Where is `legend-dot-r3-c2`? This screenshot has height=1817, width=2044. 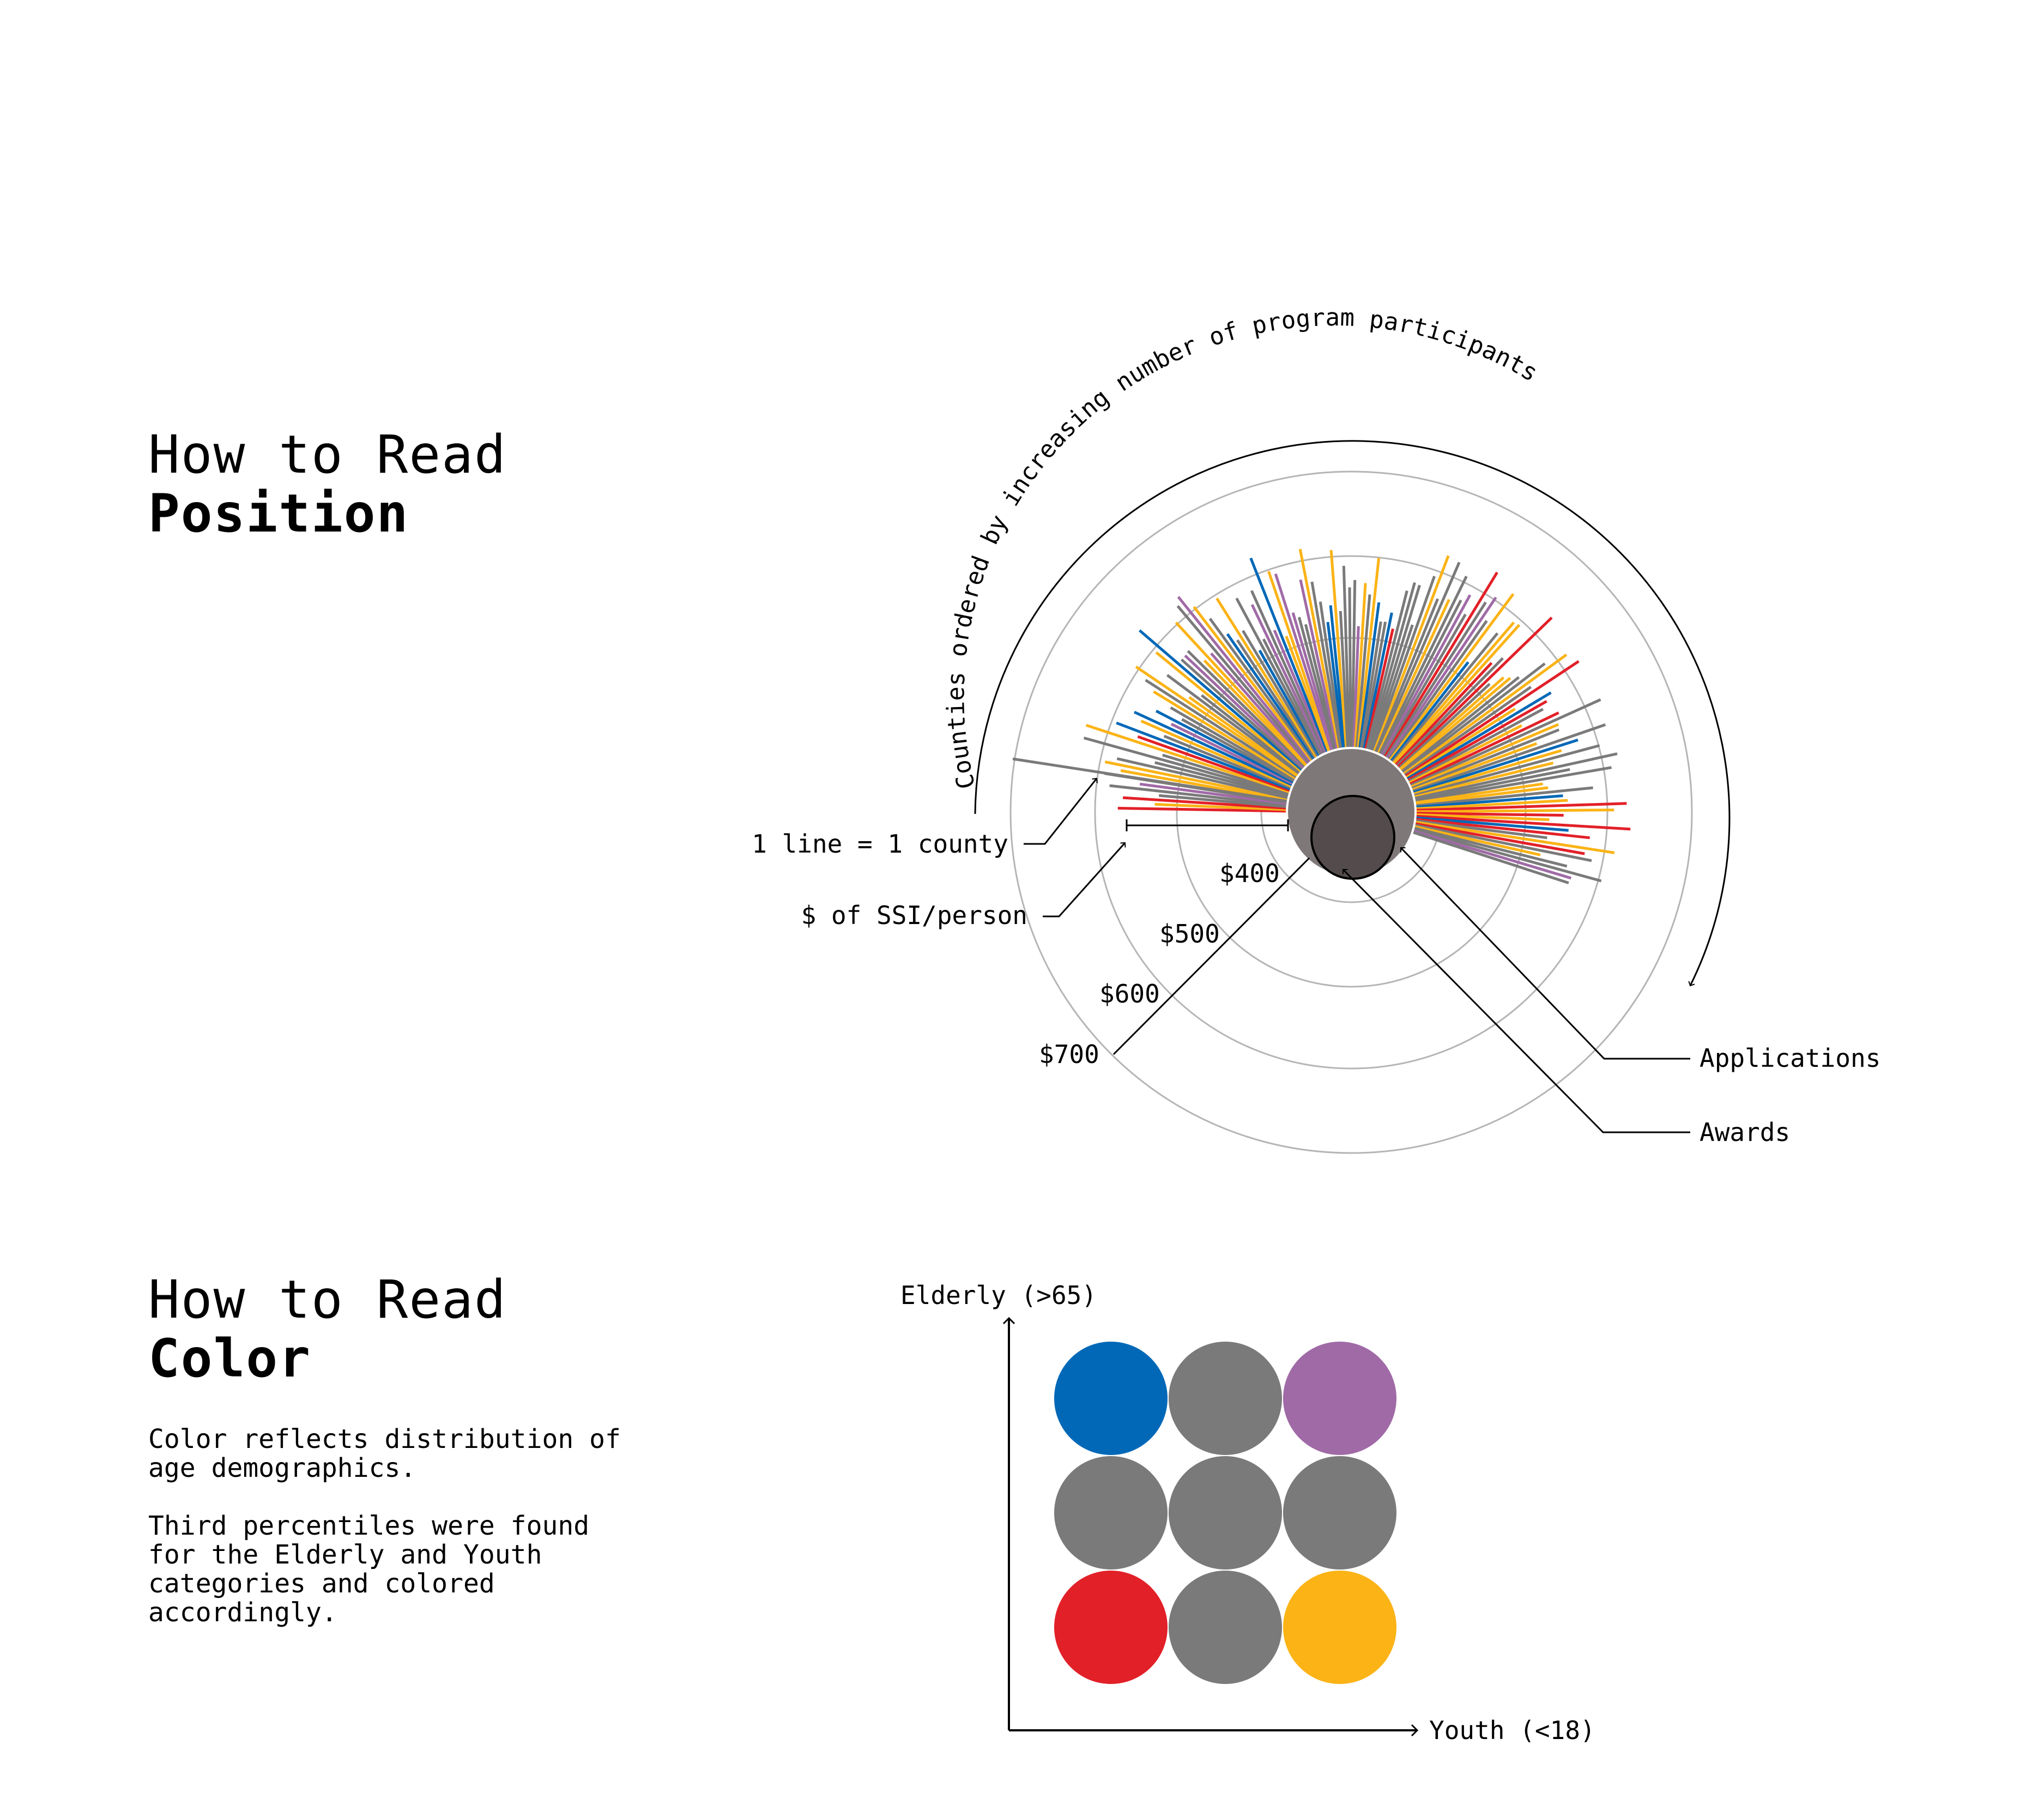
legend-dot-r3-c2 is located at coordinates (1225, 1628).